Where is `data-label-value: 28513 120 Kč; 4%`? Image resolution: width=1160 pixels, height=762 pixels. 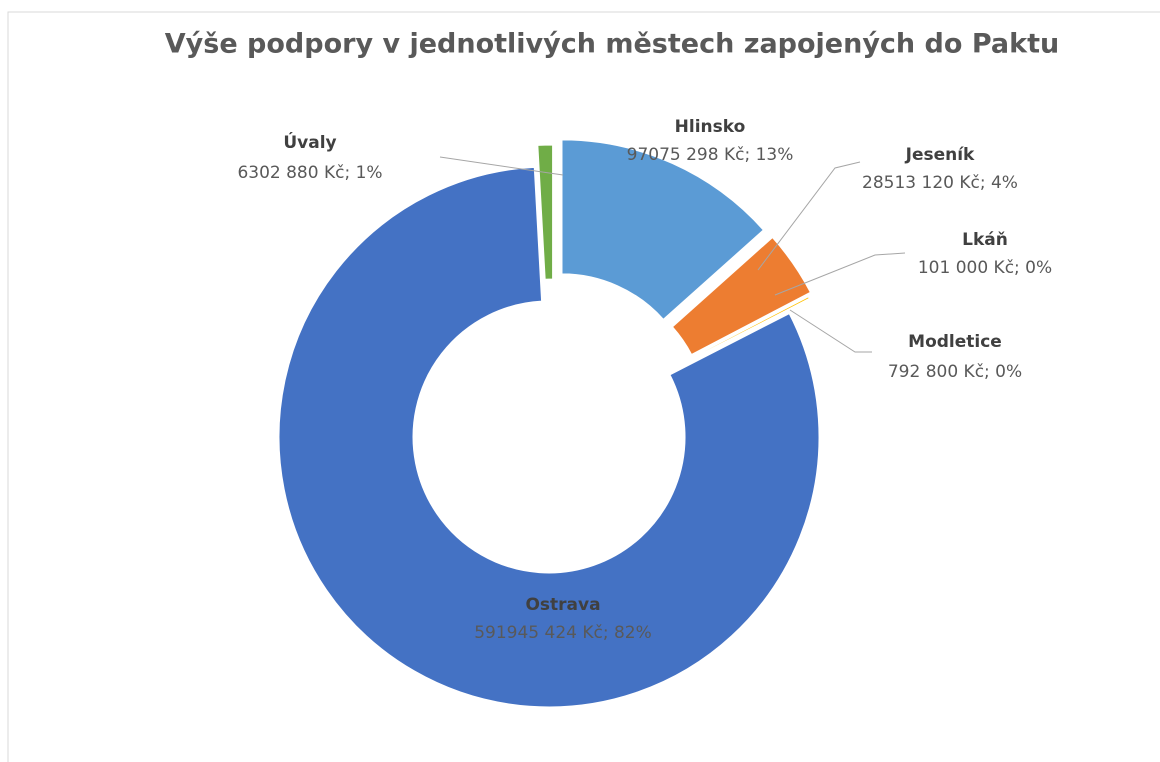
data-label-value: 28513 120 Kč; 4% is located at coordinates (940, 183).